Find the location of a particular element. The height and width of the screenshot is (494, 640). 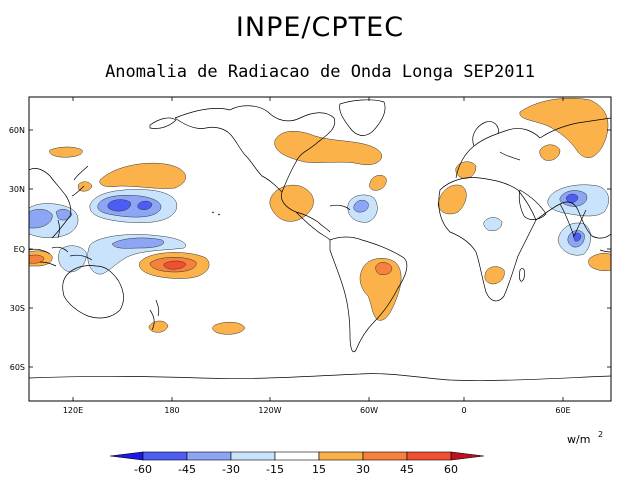

colorbar-label: -30 is located at coordinates (231, 469).